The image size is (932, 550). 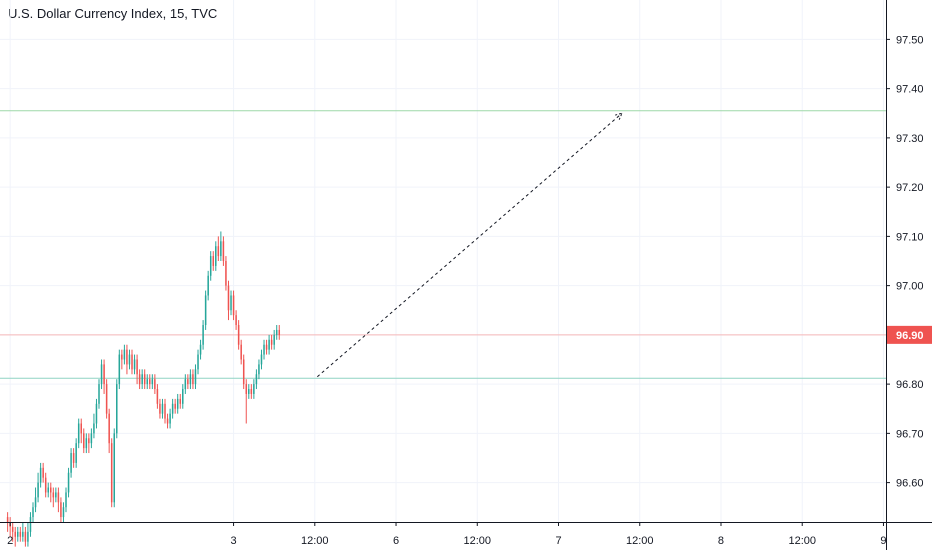 What do you see at coordinates (910, 90) in the screenshot?
I see `y-tick-label: 97.40` at bounding box center [910, 90].